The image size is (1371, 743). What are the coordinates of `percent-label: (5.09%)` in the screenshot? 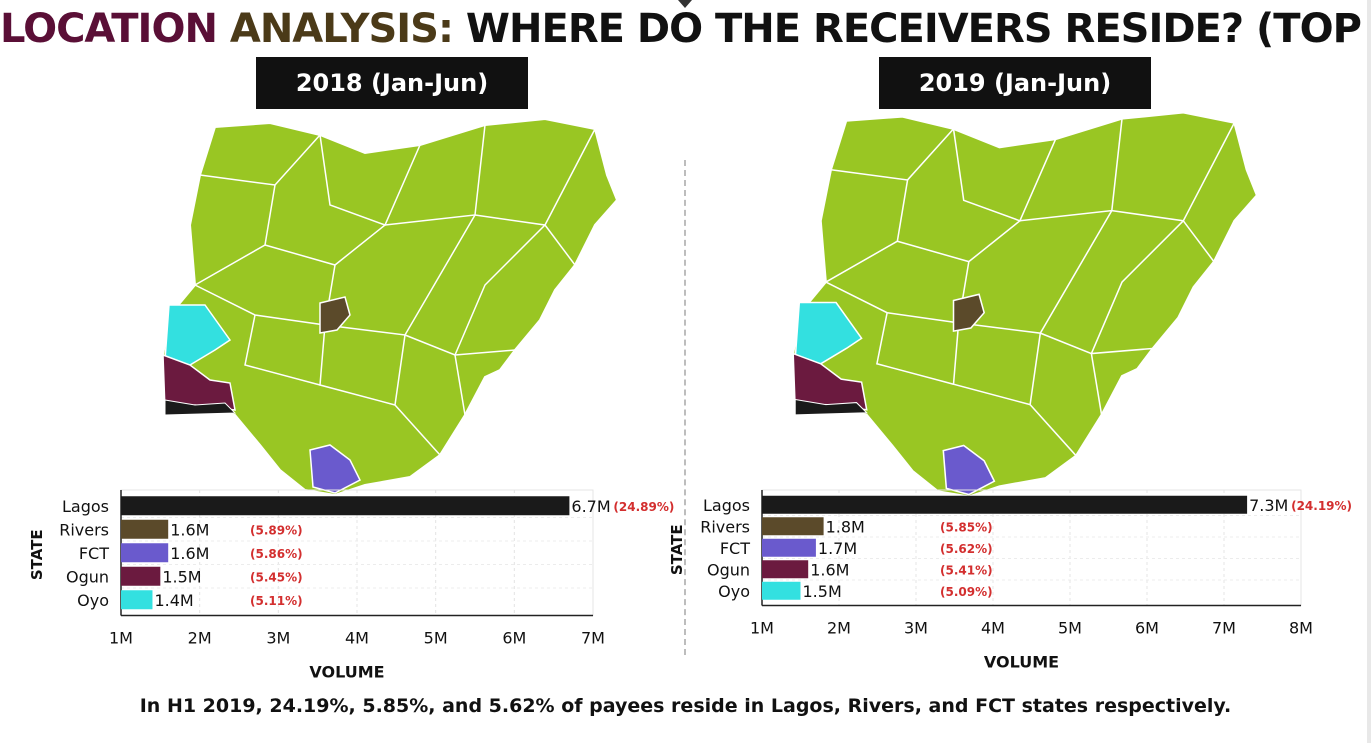 It's located at (966, 592).